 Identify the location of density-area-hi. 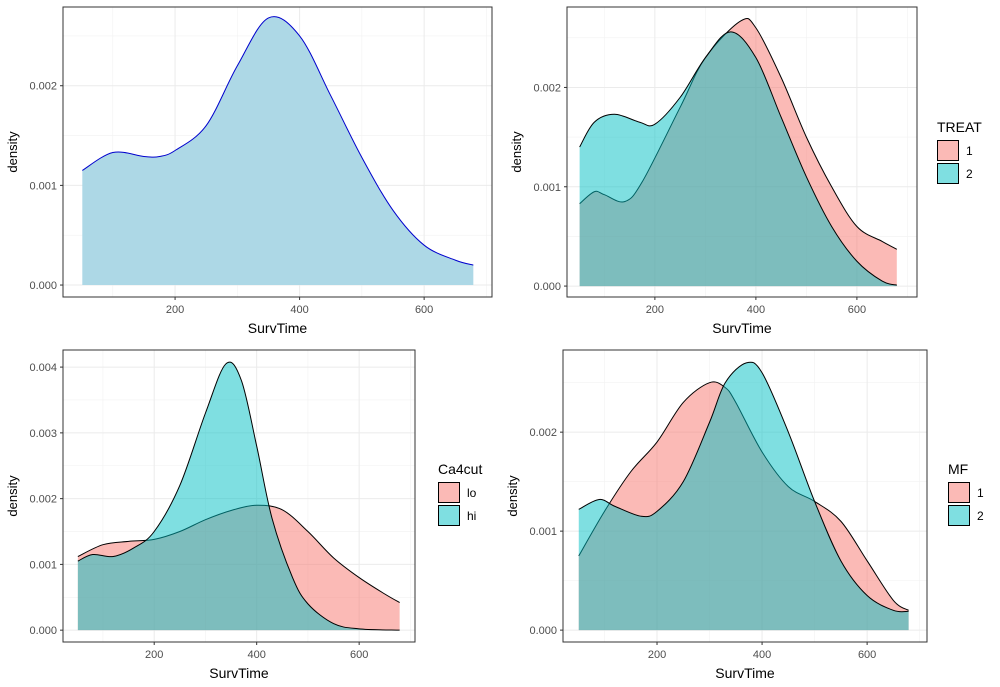
(238, 496).